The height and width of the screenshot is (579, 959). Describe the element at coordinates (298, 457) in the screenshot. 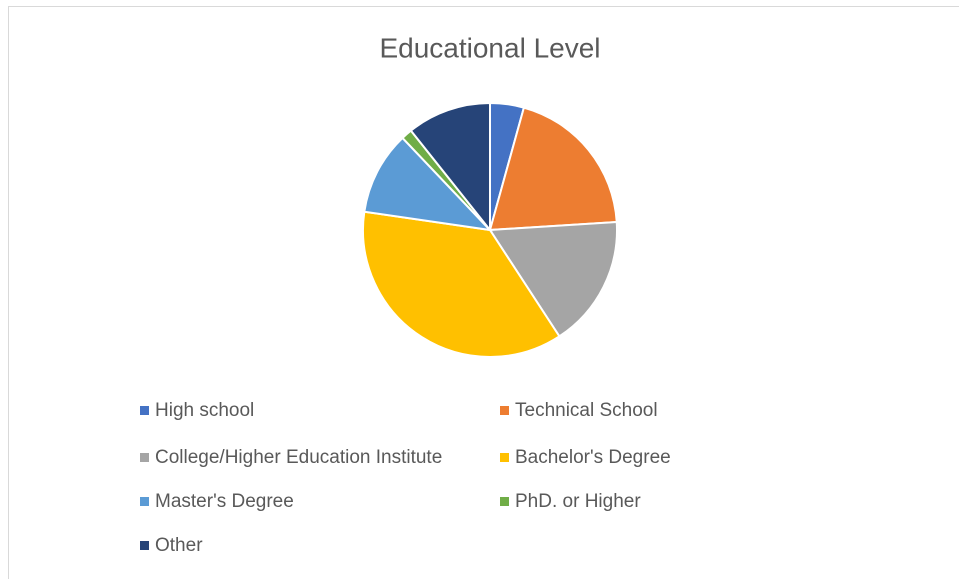

I see `legend-label: College/Higher Education Institute` at that location.